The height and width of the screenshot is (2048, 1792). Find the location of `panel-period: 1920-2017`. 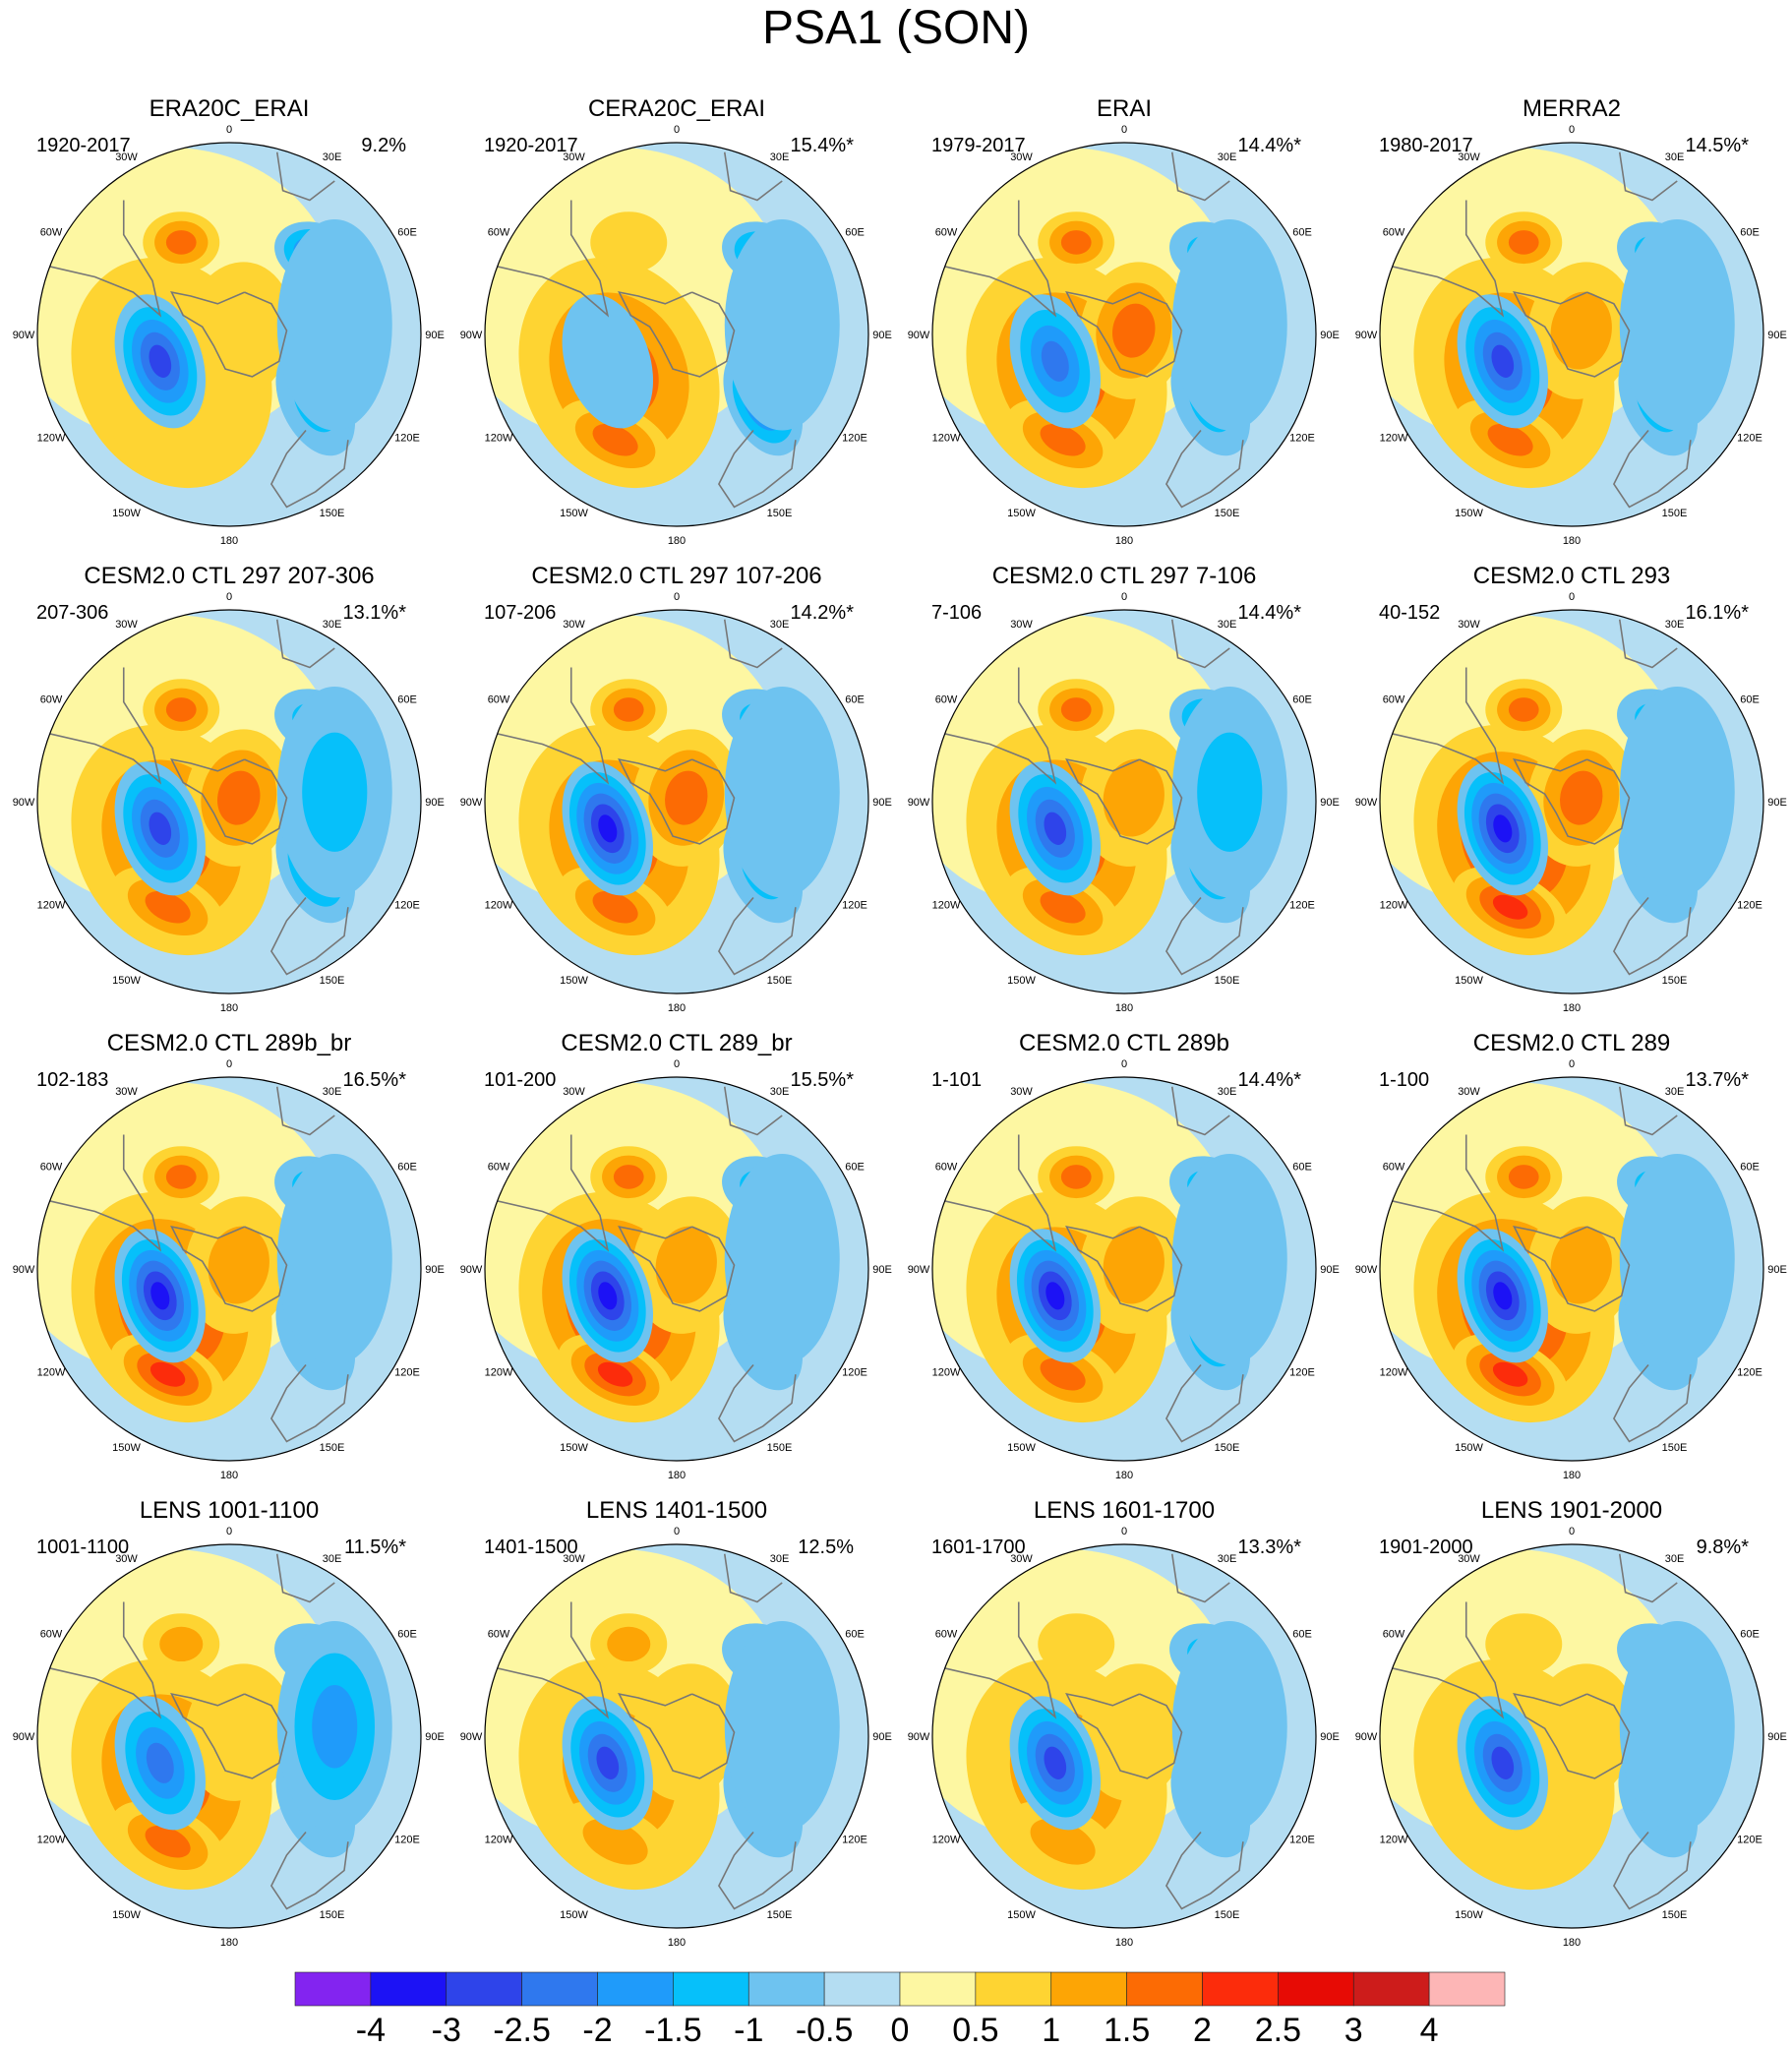

panel-period: 1920-2017 is located at coordinates (83, 145).